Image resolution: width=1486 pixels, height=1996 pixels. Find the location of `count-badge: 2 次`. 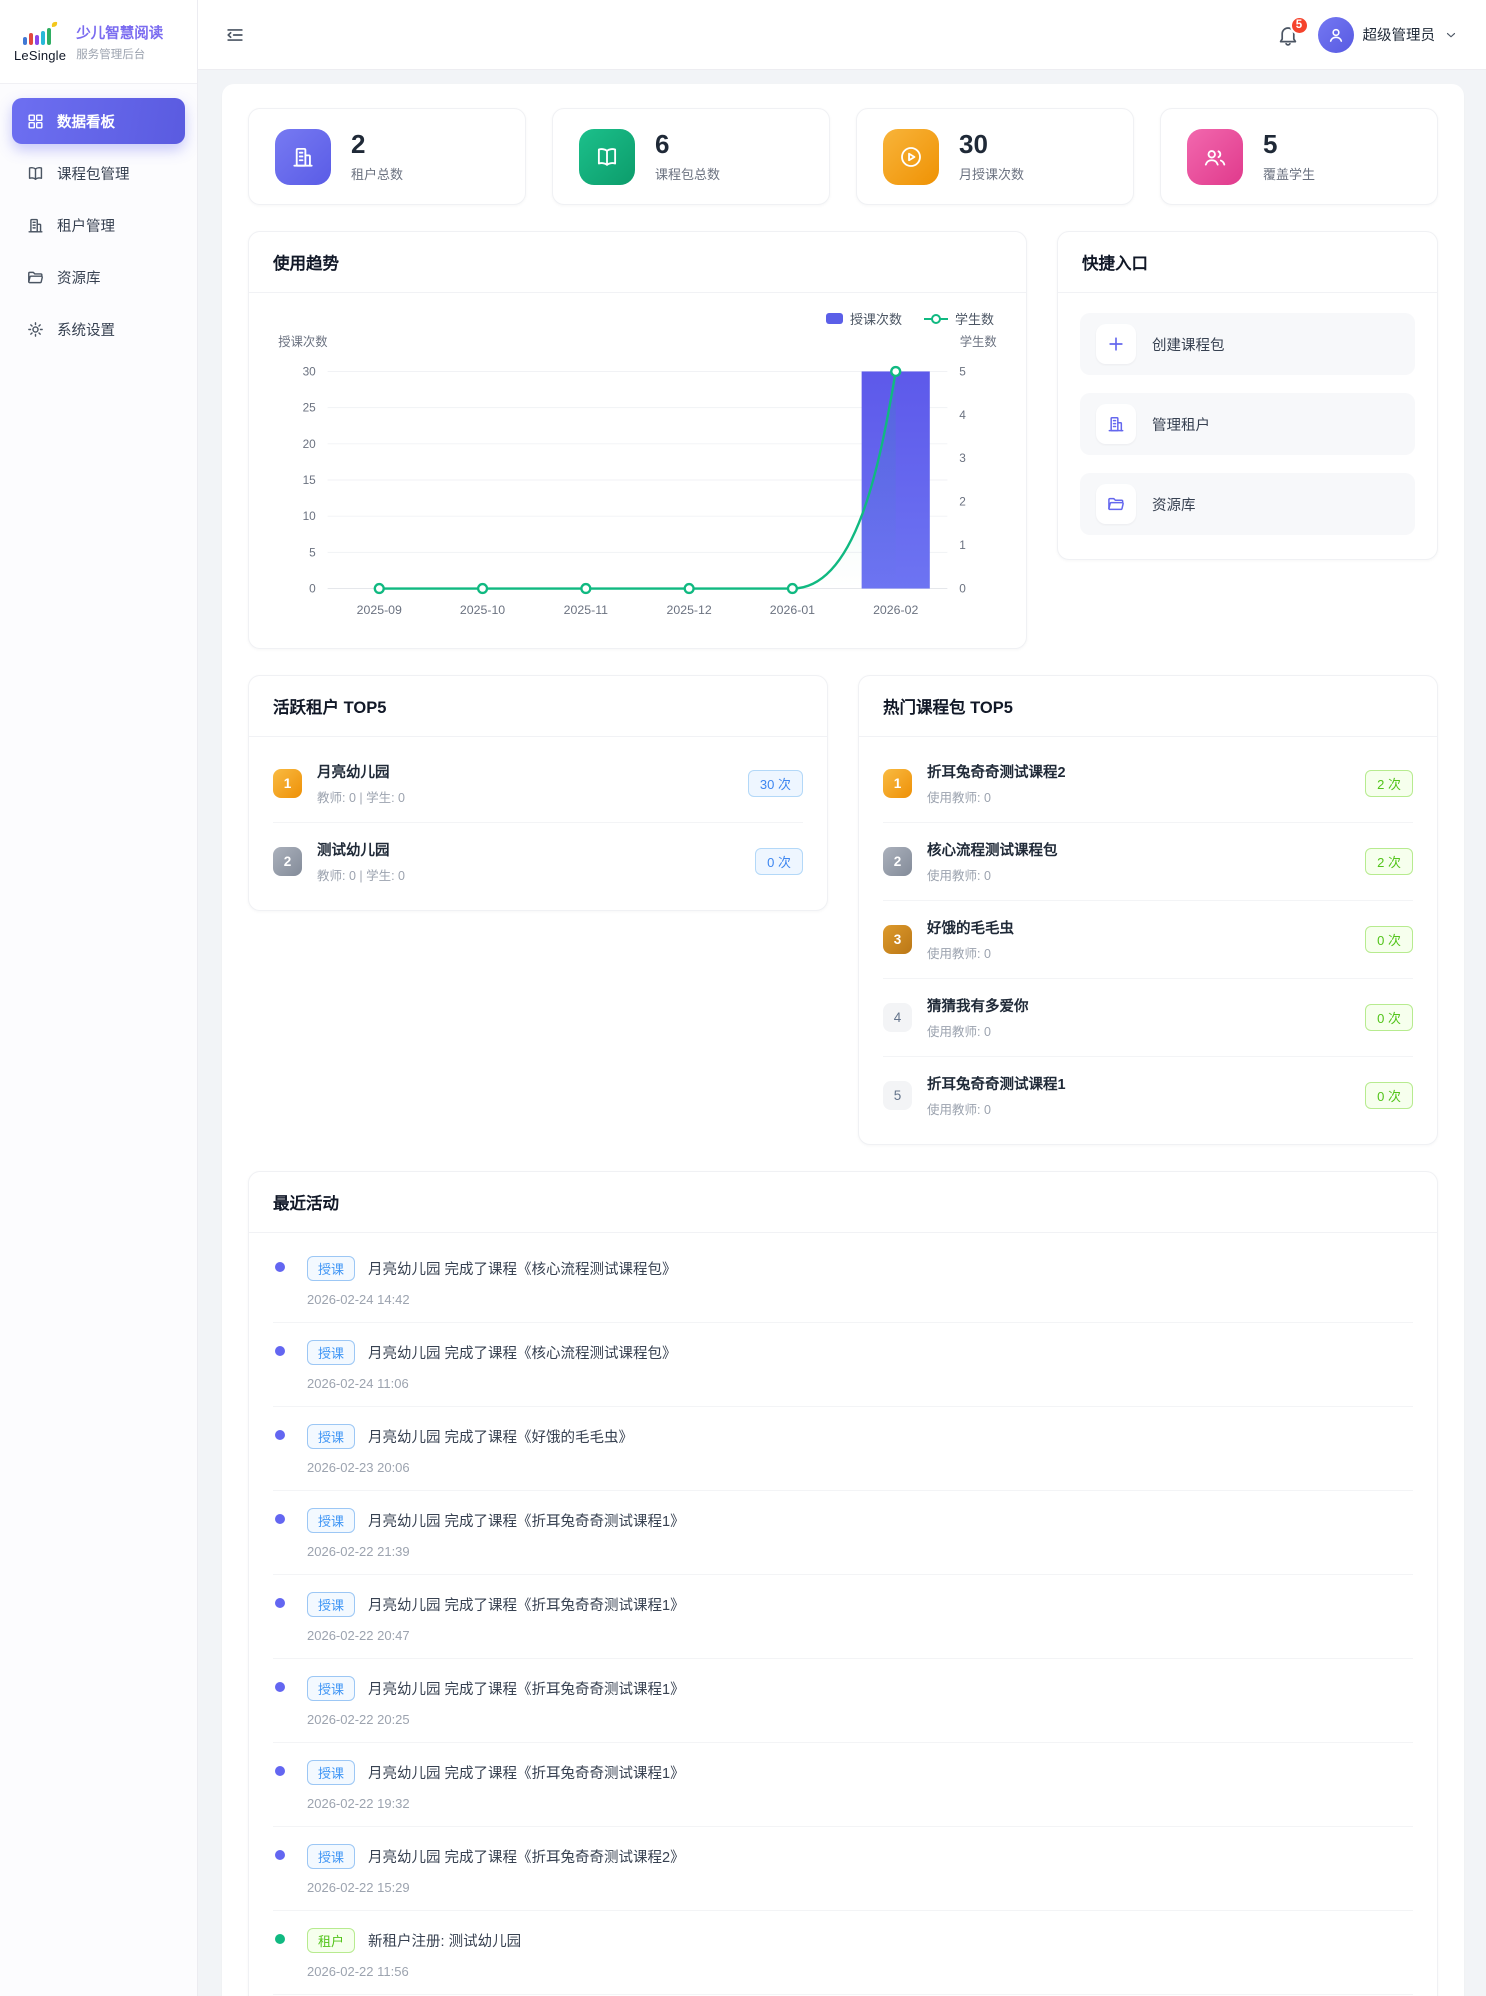

count-badge: 2 次 is located at coordinates (1389, 783).